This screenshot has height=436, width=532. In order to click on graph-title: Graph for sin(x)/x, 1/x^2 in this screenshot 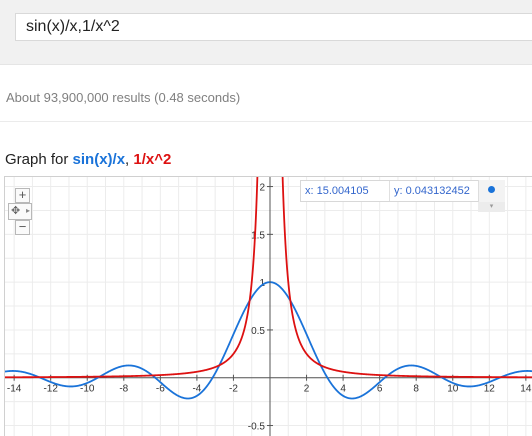, I will do `click(88, 159)`.